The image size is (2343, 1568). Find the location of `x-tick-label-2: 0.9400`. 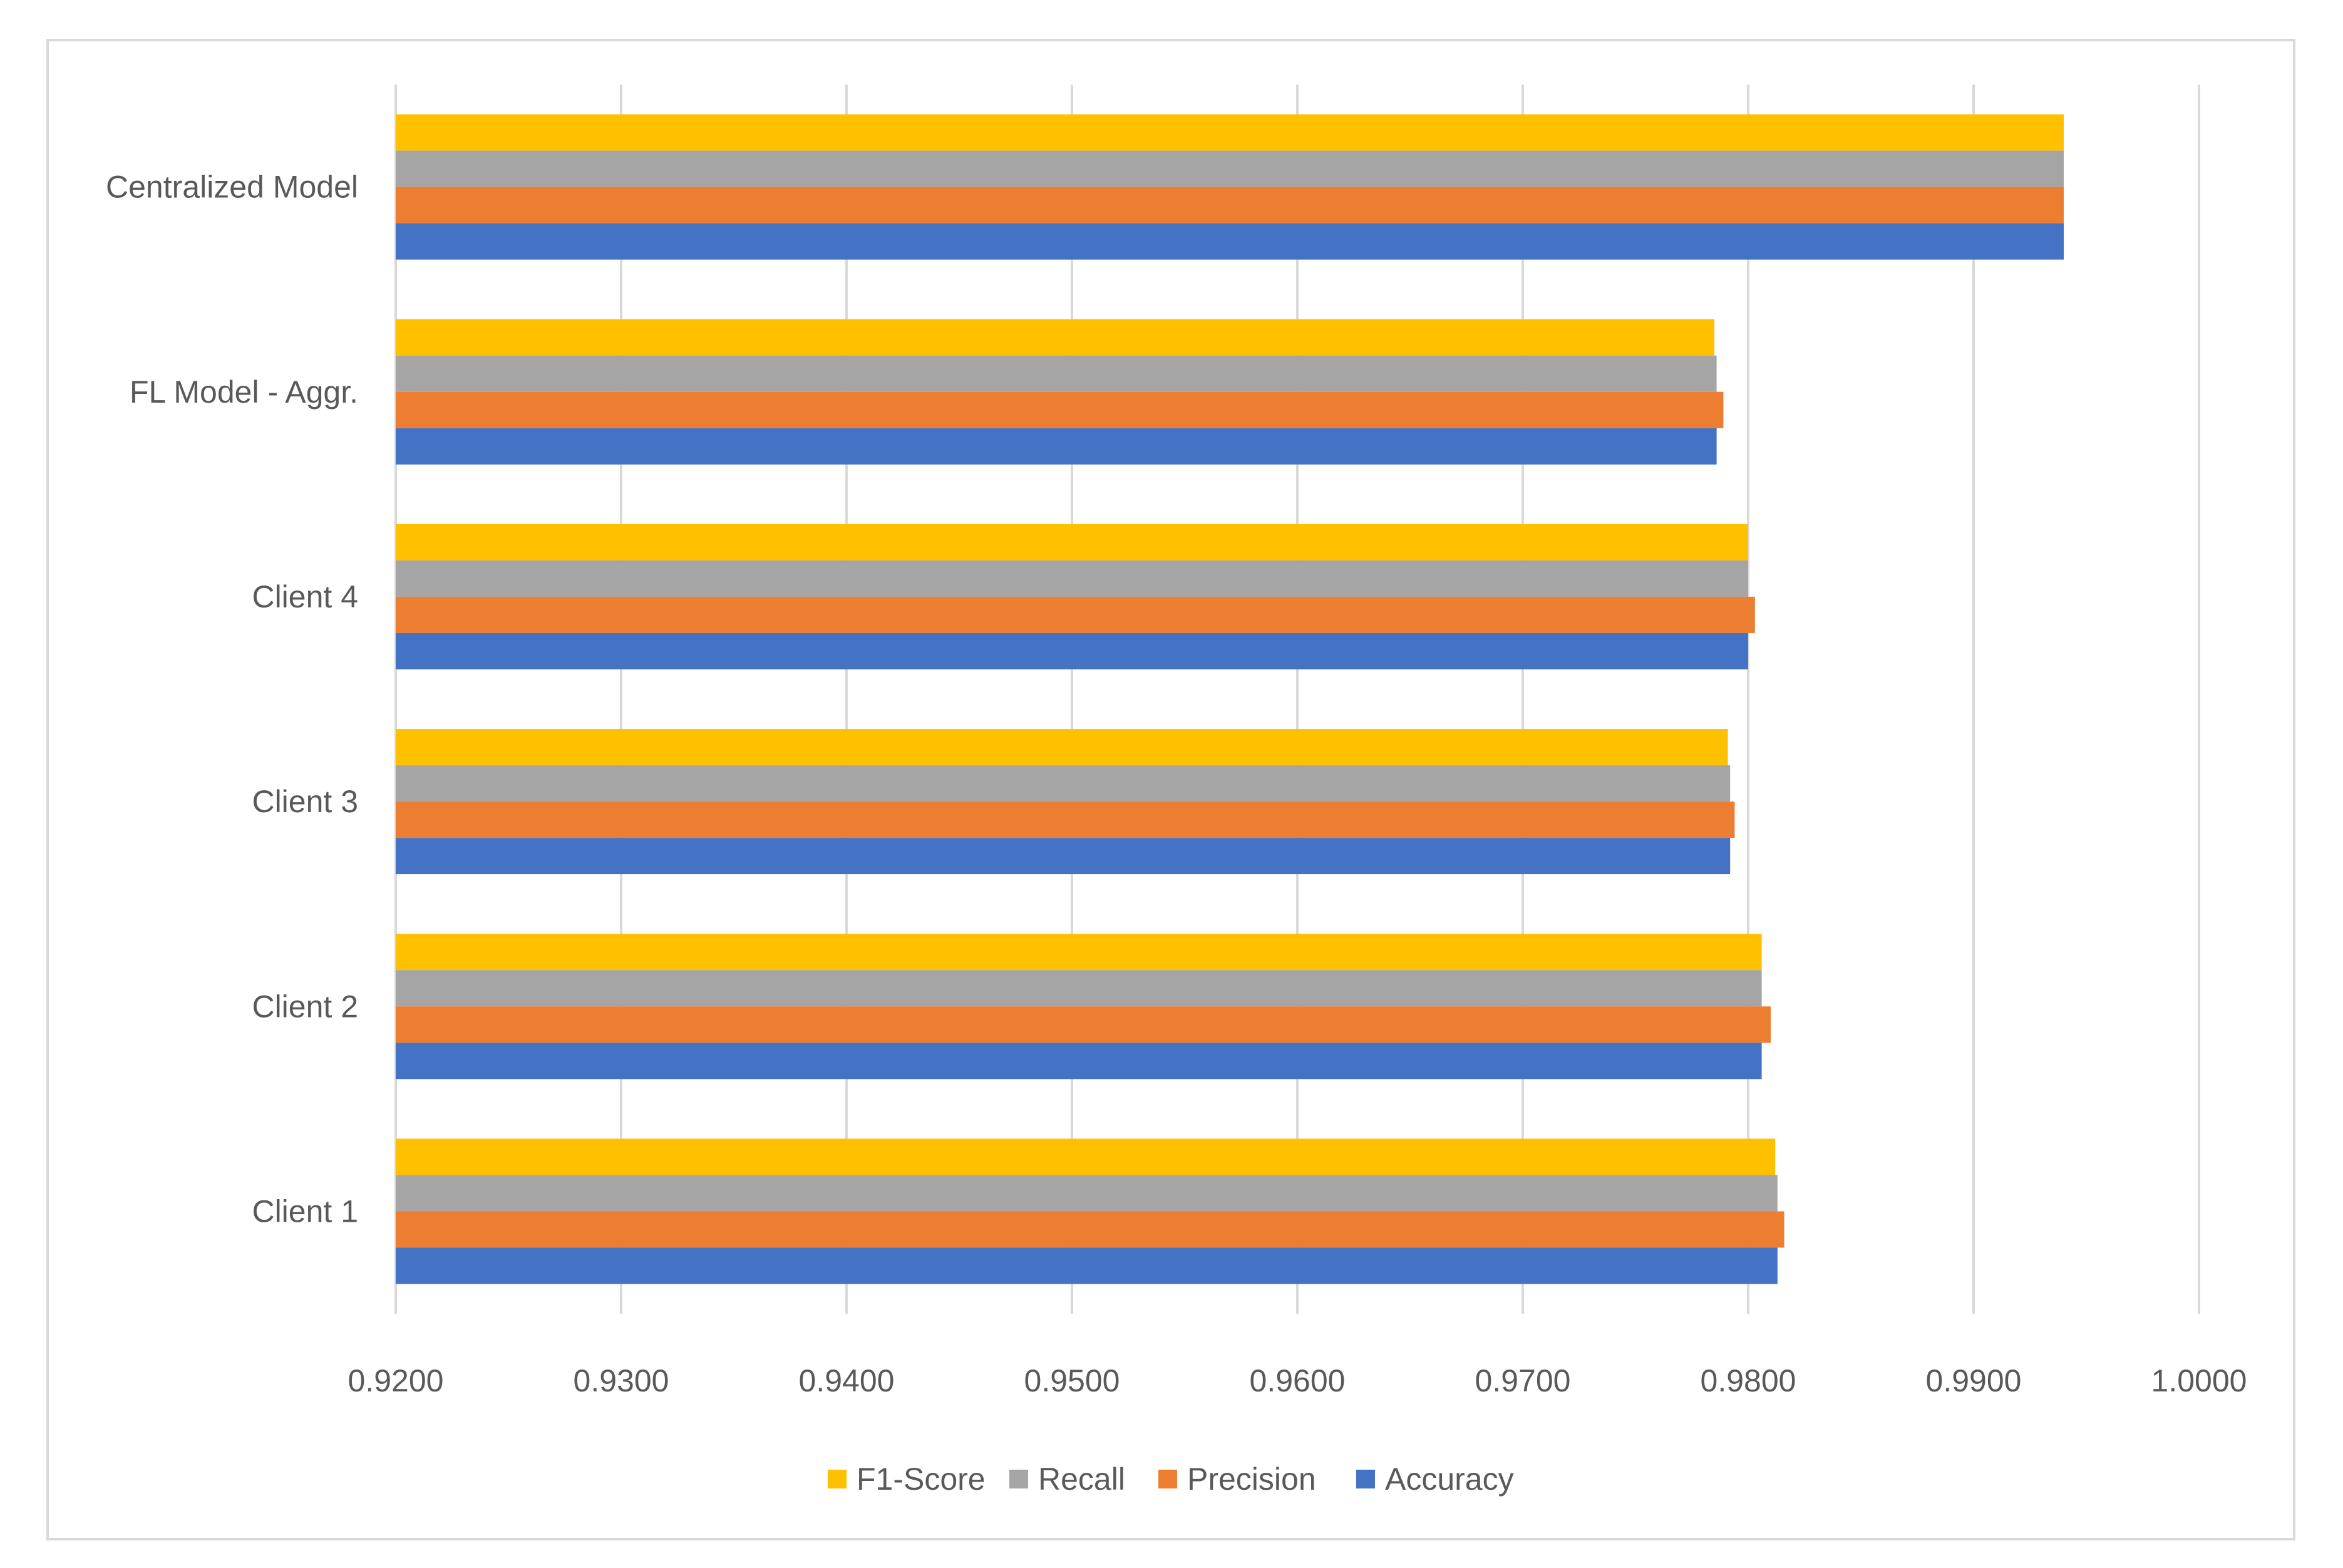

x-tick-label-2: 0.9400 is located at coordinates (847, 1380).